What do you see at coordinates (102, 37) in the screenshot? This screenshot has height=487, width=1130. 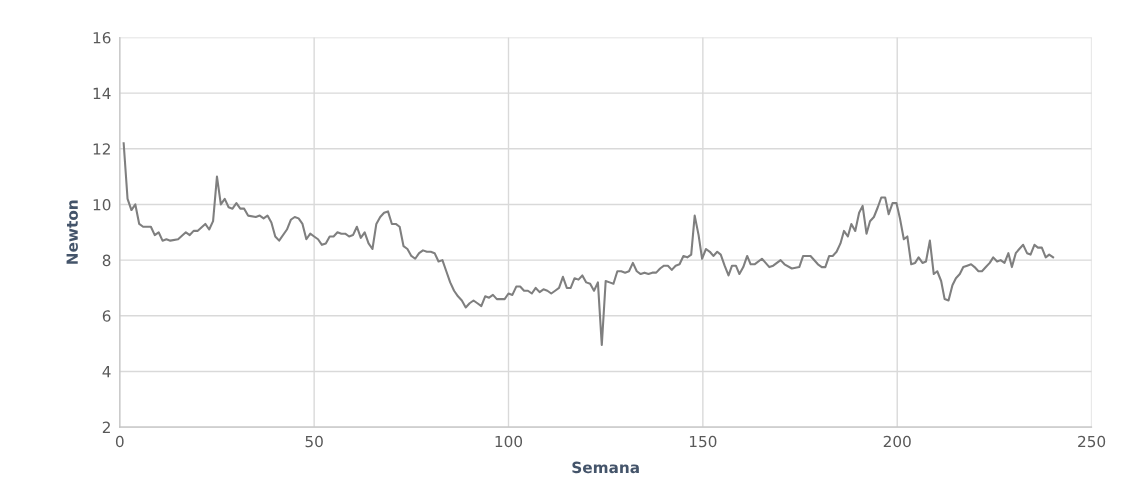 I see `y-tick-label: 16` at bounding box center [102, 37].